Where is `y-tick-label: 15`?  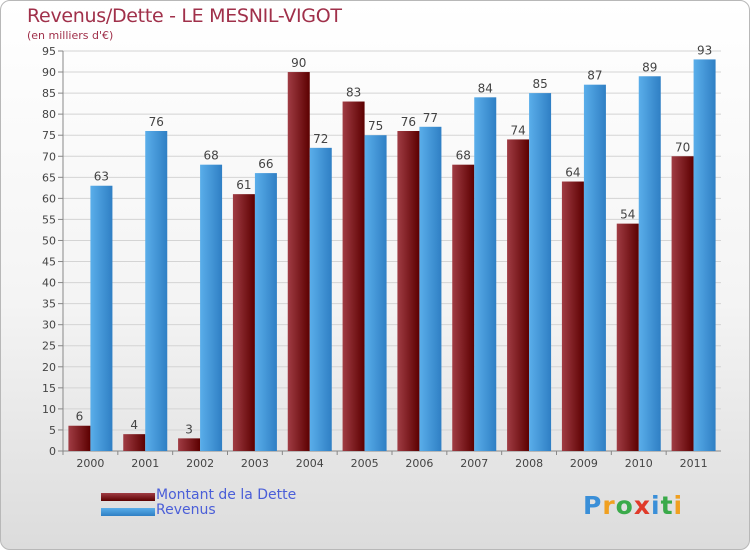
y-tick-label: 15 is located at coordinates (49, 388).